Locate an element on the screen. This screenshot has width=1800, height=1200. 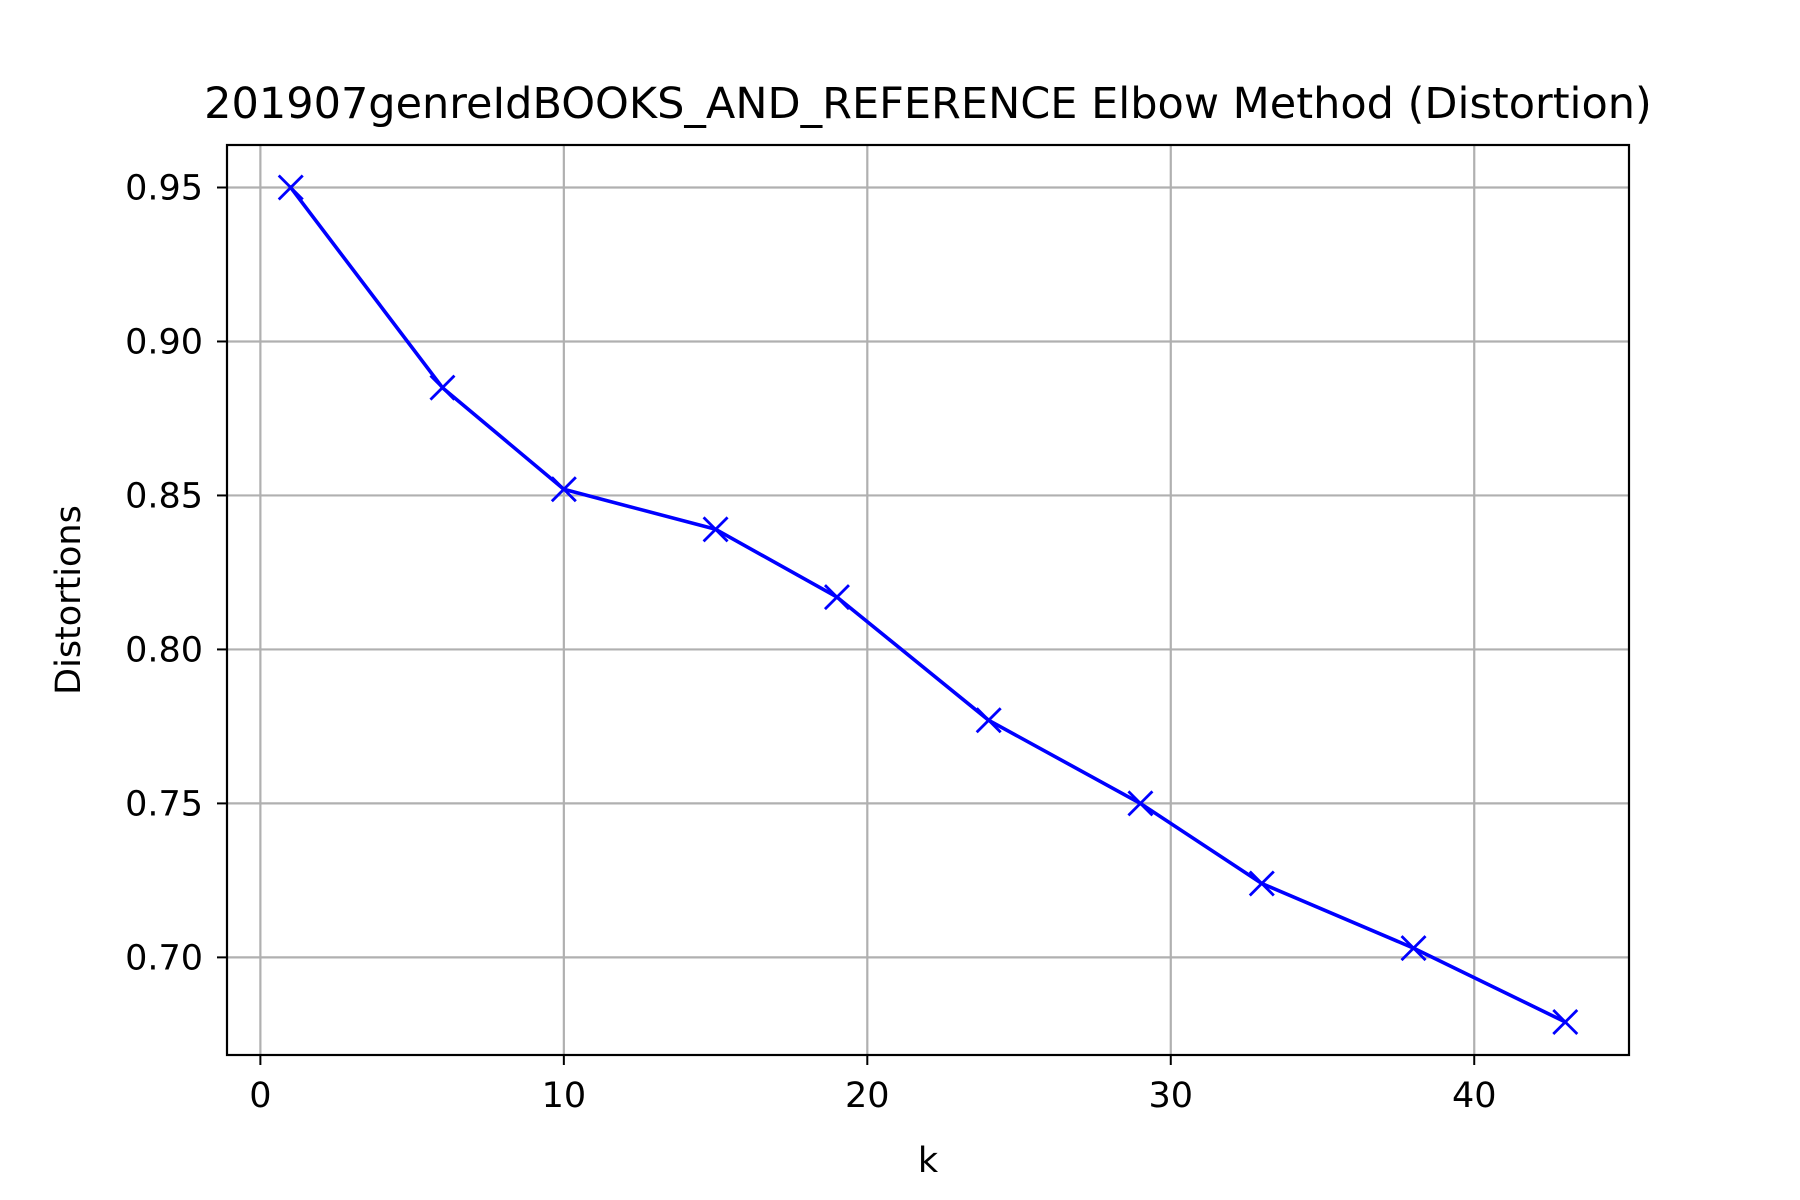
x-tick-label: 30 is located at coordinates (1170, 1096).